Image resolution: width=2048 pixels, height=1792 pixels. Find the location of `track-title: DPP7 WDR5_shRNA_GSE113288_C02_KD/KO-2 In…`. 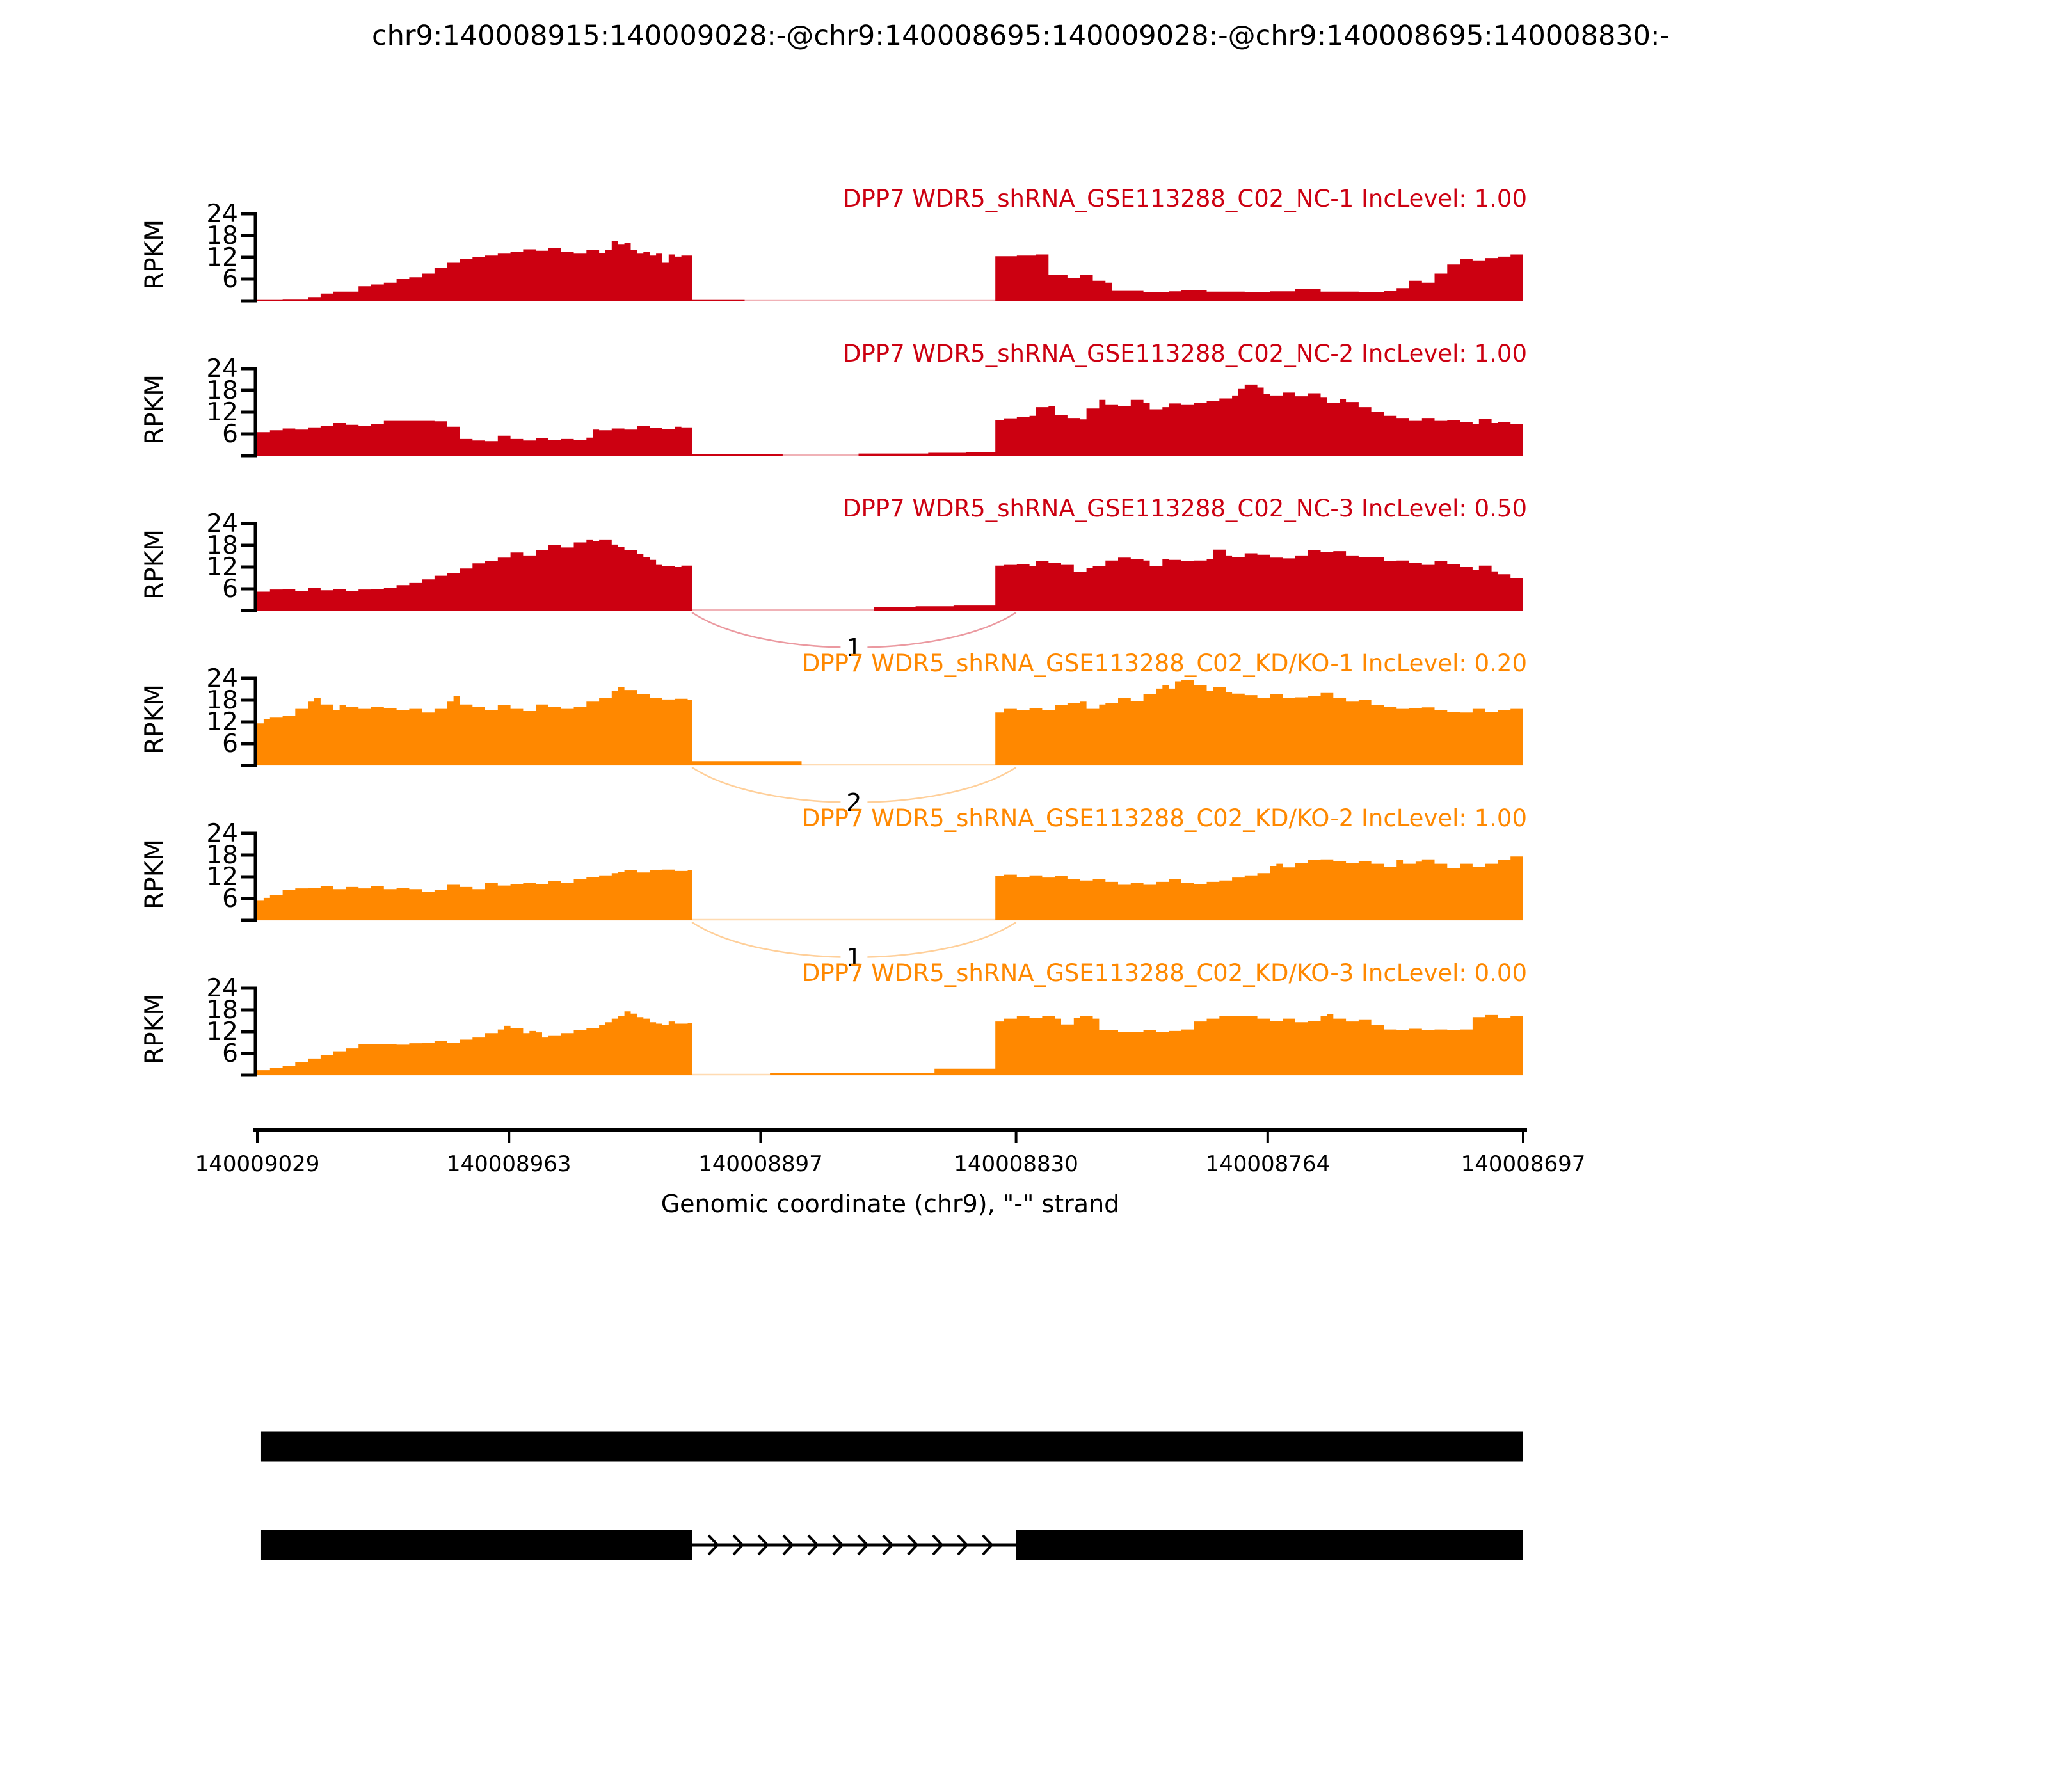

track-title: DPP7 WDR5_shRNA_GSE113288_C02_KD/KO-2 In… is located at coordinates (1164, 818).